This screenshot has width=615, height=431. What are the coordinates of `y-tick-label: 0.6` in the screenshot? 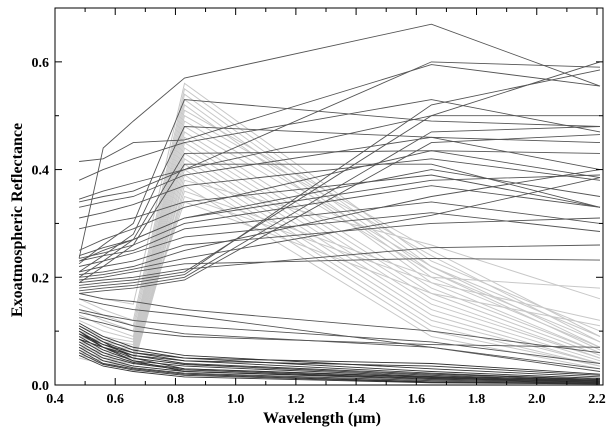 It's located at (41, 63).